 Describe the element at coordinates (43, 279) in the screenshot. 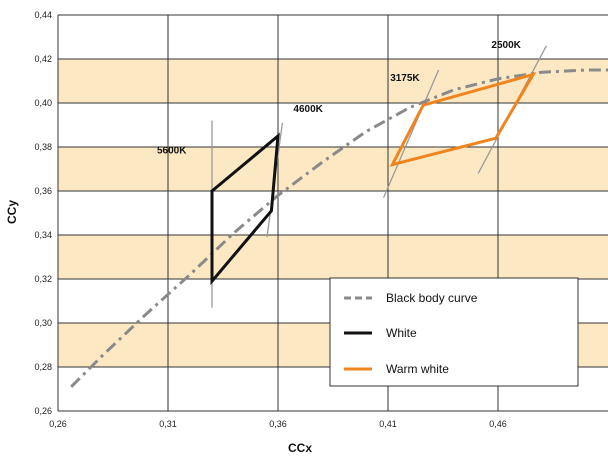

I see `y-tick-label: 0,32` at that location.